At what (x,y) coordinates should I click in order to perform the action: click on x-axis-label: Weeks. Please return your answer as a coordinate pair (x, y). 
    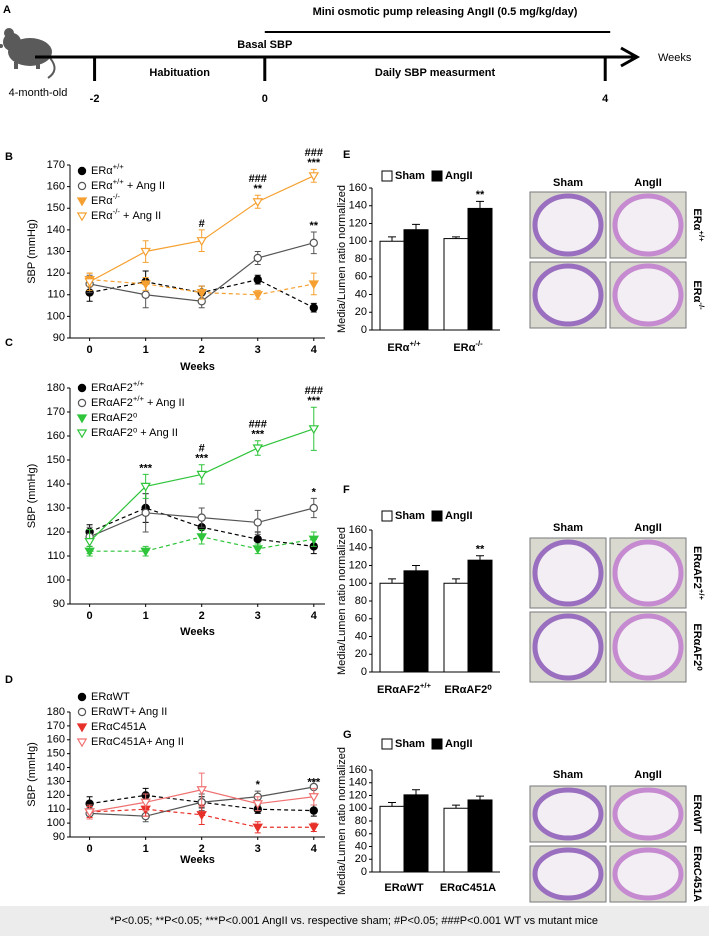
    Looking at the image, I should click on (197, 367).